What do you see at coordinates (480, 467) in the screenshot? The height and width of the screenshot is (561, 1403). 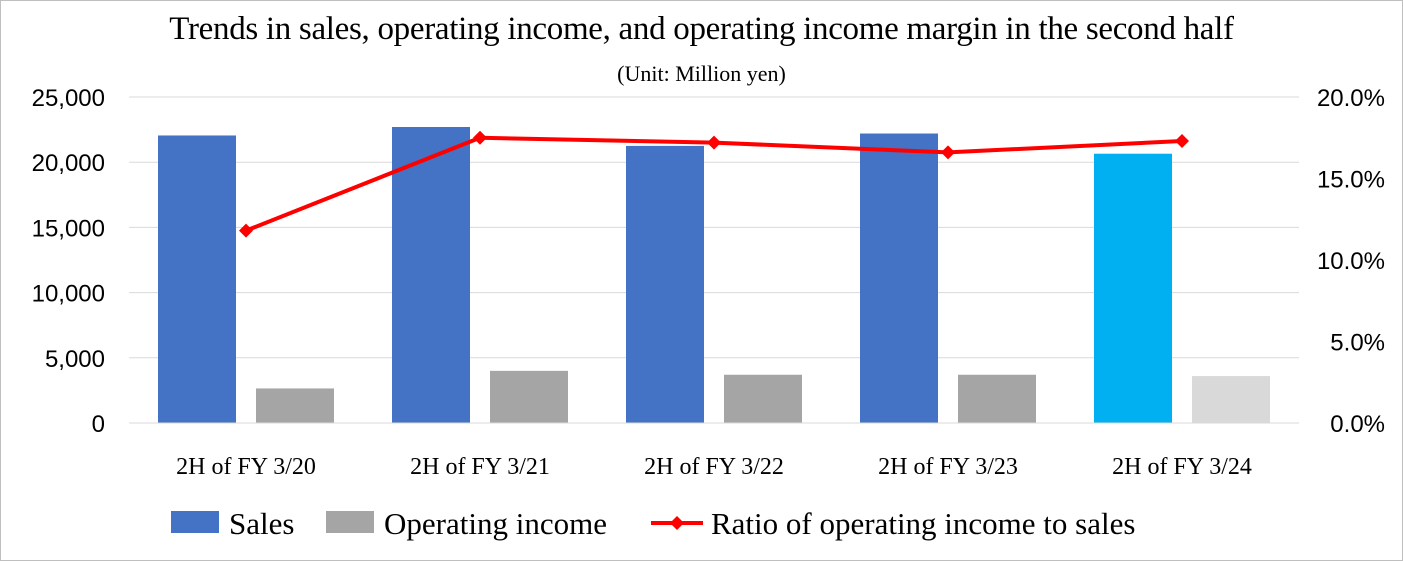 I see `category-label: 2H of FY 3/21` at bounding box center [480, 467].